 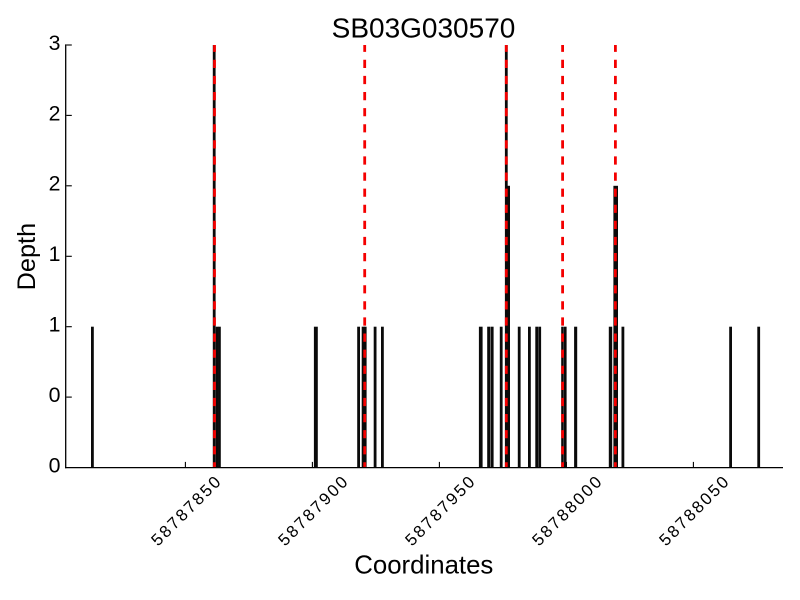 What do you see at coordinates (27, 257) in the screenshot?
I see `svg-text: Depth` at bounding box center [27, 257].